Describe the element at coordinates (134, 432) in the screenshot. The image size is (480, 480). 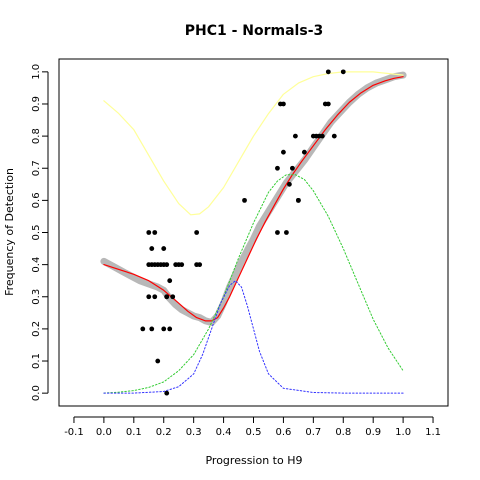
I see `x-tick-label: 0.1` at that location.